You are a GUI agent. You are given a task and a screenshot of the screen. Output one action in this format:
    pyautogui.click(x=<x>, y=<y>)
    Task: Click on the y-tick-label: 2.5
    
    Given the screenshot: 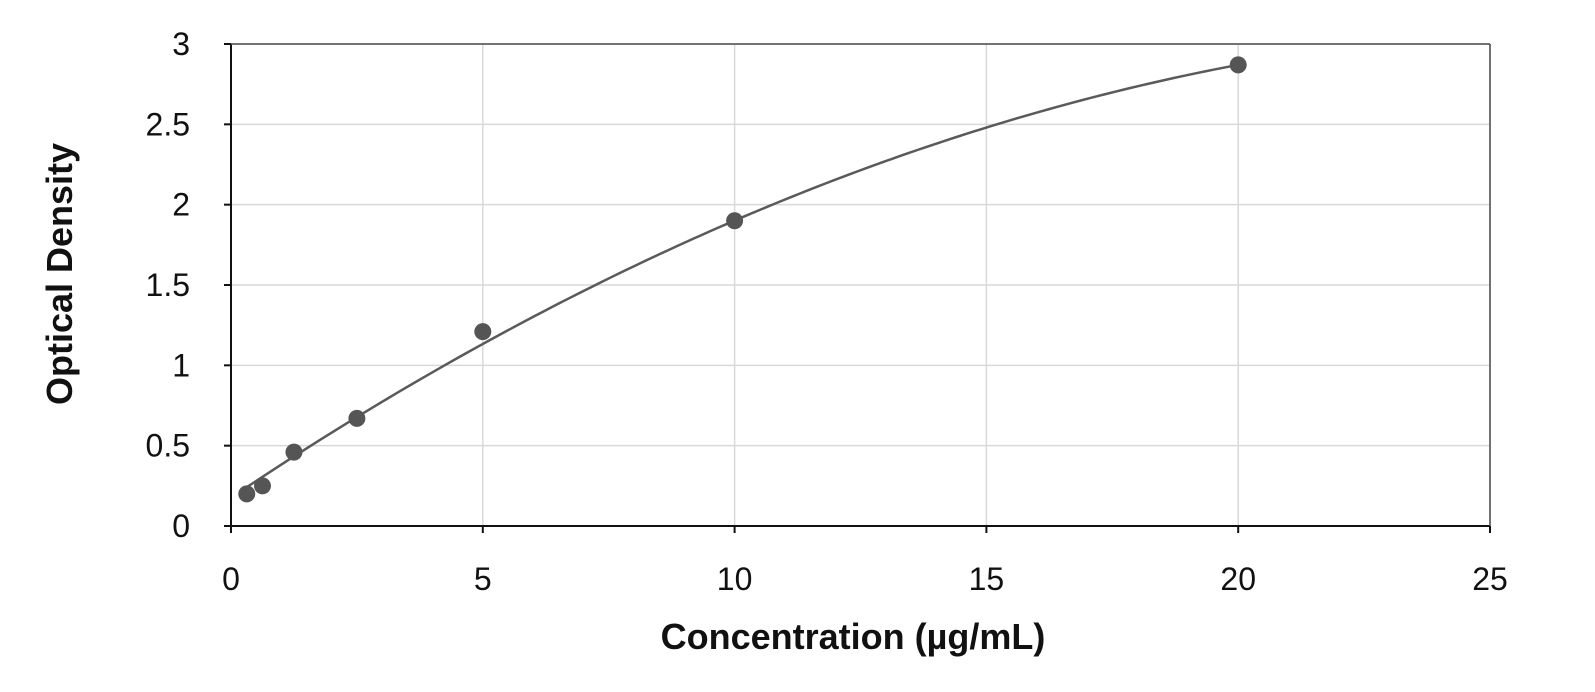 What is the action you would take?
    pyautogui.click(x=168, y=124)
    